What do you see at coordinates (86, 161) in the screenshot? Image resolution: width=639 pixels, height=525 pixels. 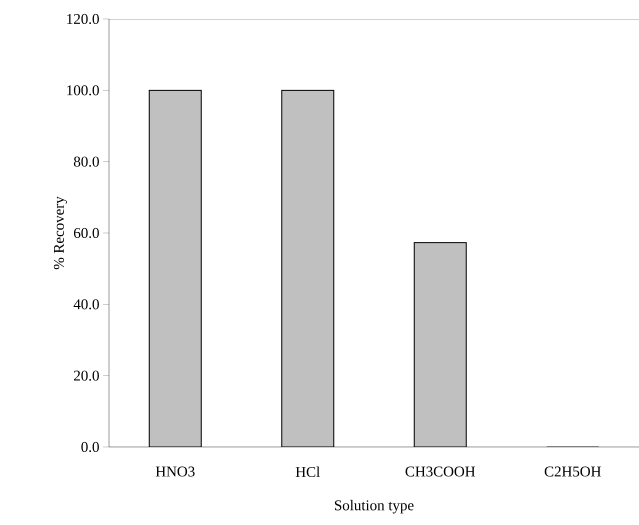 I see `y-tick-label: 80.0` at bounding box center [86, 161].